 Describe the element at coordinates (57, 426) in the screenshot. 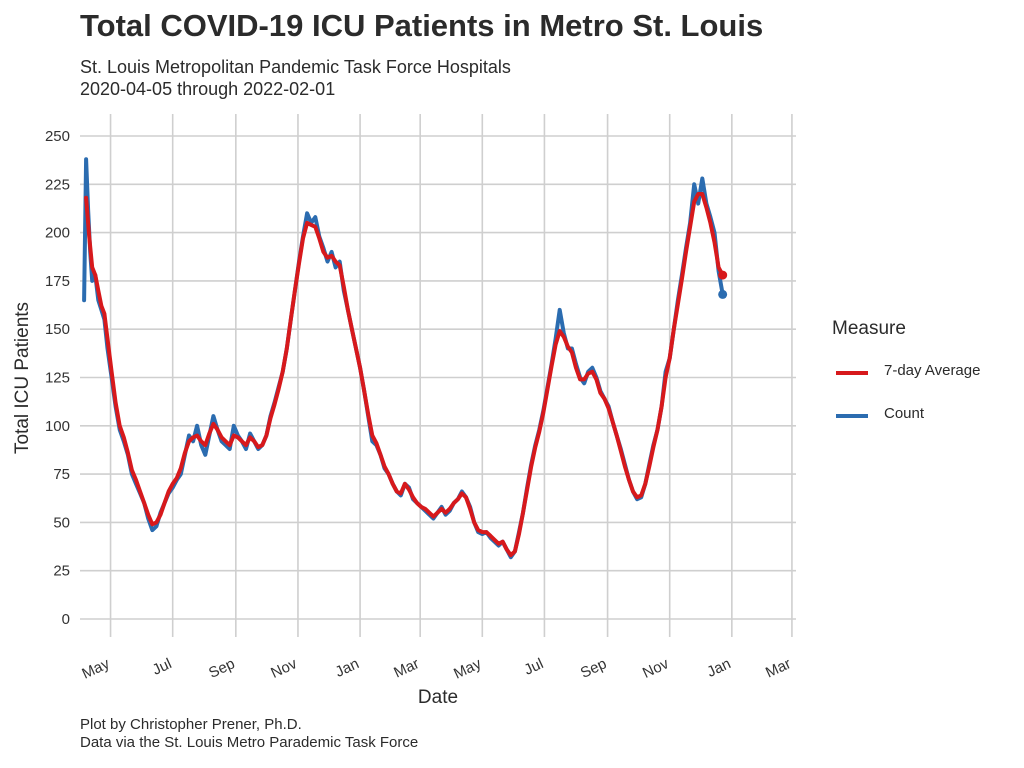

I see `y-tick-label: 100` at that location.